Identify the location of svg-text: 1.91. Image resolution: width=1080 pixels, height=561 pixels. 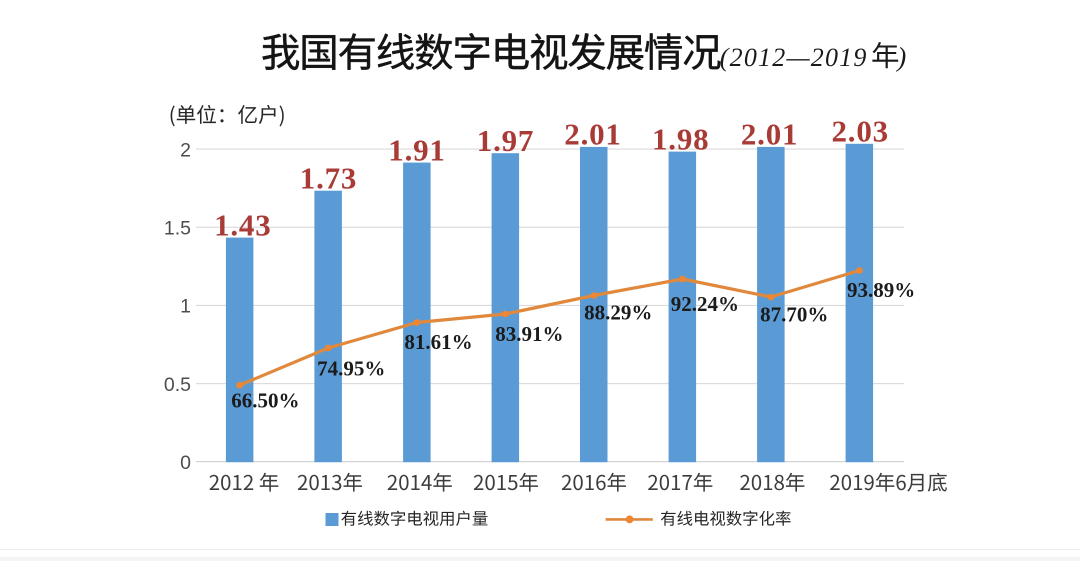
(416, 149).